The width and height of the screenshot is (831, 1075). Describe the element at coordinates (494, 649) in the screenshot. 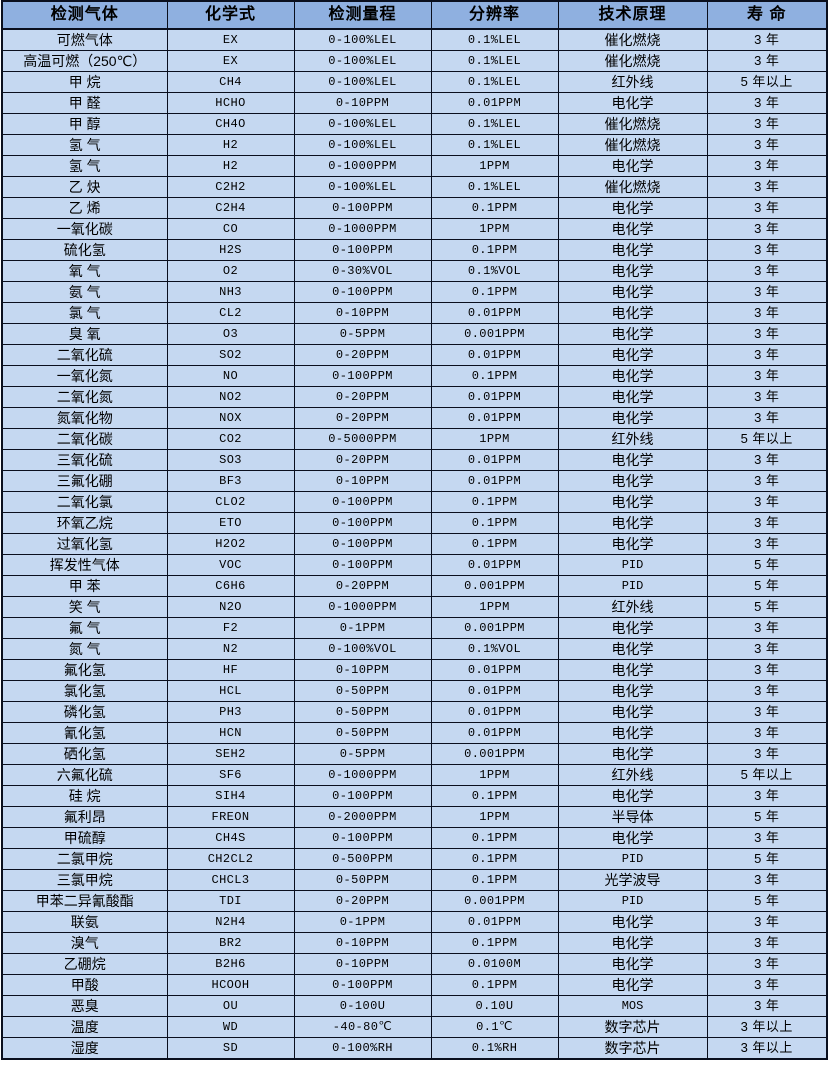

I see `cell-resolution: 0.1%VOL` at that location.